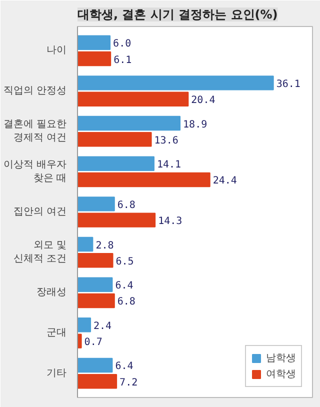 Image resolution: width=320 pixels, height=407 pixels. What do you see at coordinates (40, 252) in the screenshot?
I see `y-tick-label: 외모 및 신체적 조건` at bounding box center [40, 252].